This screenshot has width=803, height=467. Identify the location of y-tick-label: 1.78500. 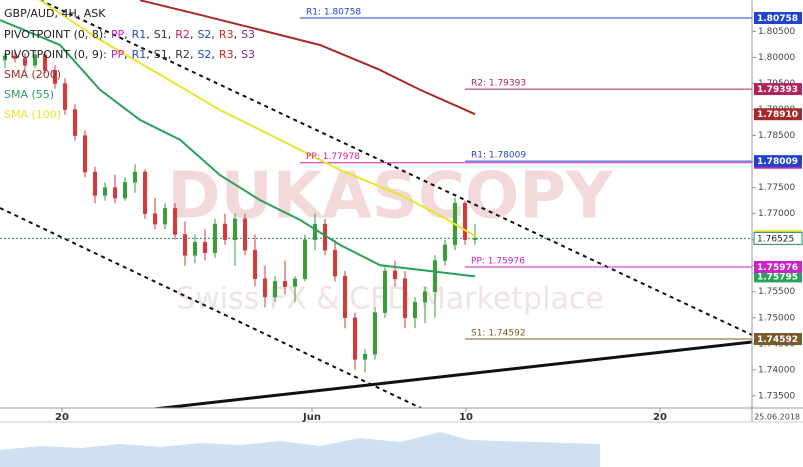
(776, 136).